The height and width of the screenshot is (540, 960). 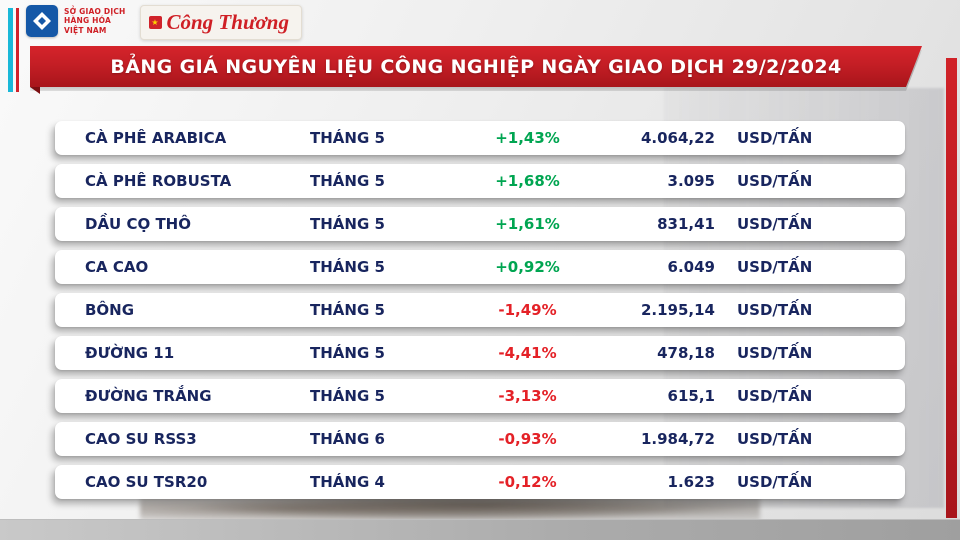 I want to click on mxv-text-line2: HÀNG HÓA, so click(x=87, y=21).